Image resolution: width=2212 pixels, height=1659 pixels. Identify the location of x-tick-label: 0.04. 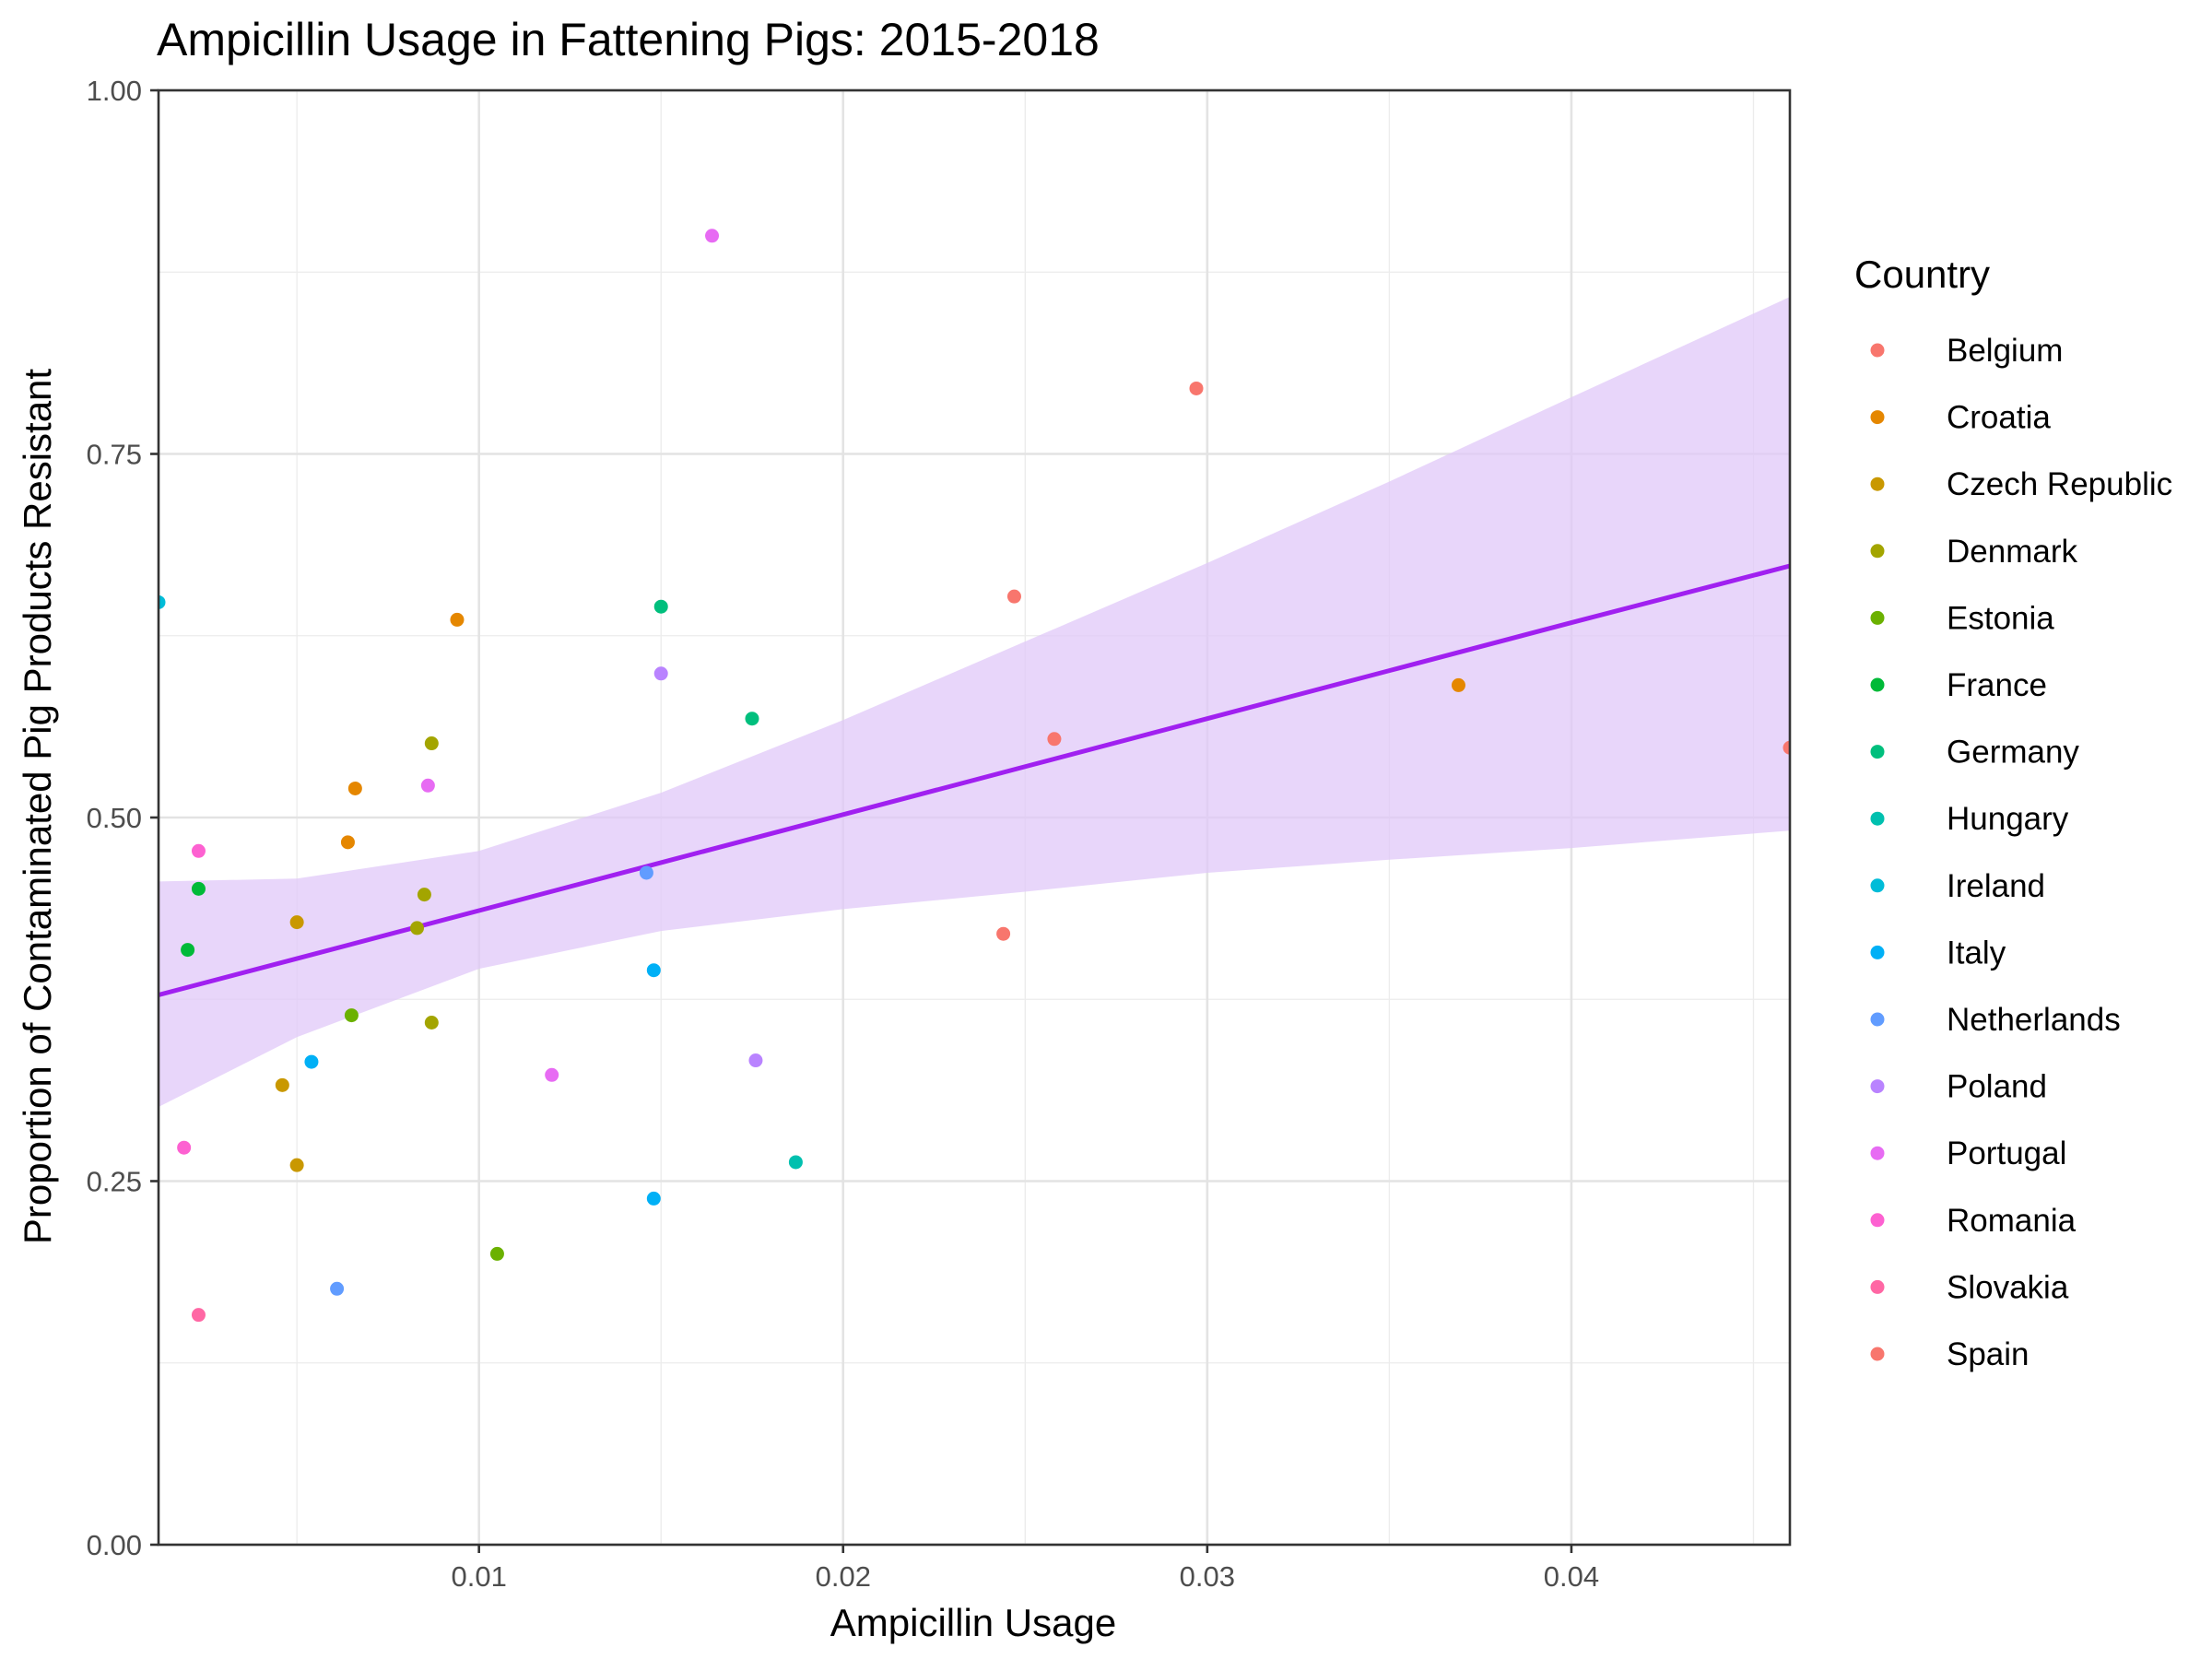
(1571, 1576).